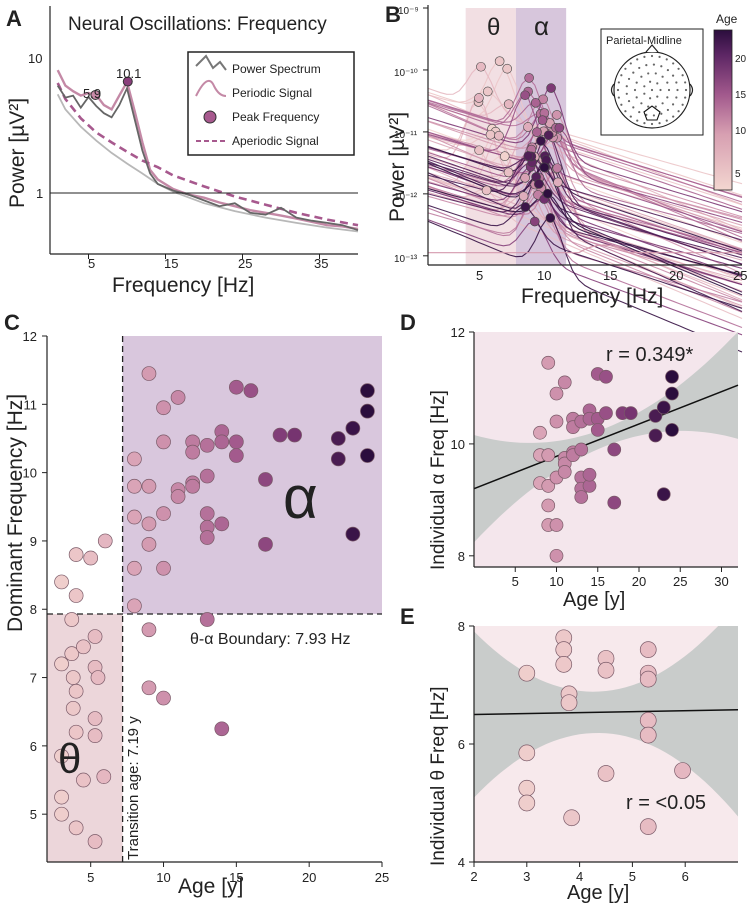 Image resolution: width=750 pixels, height=907 pixels. What do you see at coordinates (438, 776) in the screenshot?
I see `panel-e-ylabel: Individual θ Freq [Hz]` at bounding box center [438, 776].